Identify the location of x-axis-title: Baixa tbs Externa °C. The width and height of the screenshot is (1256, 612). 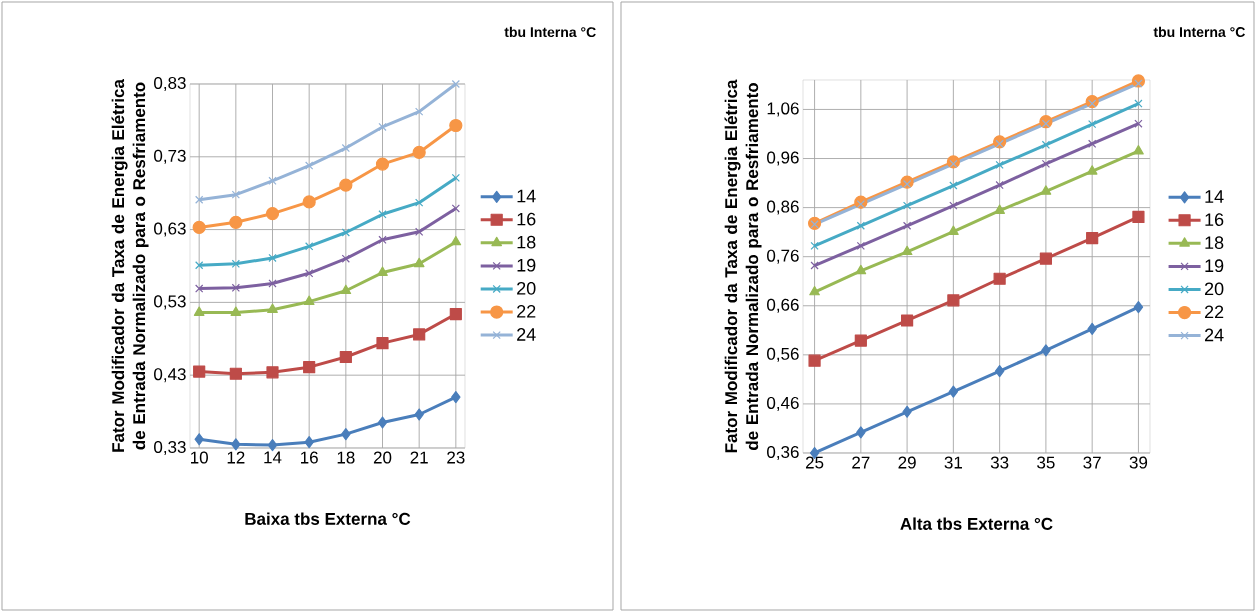
(328, 518).